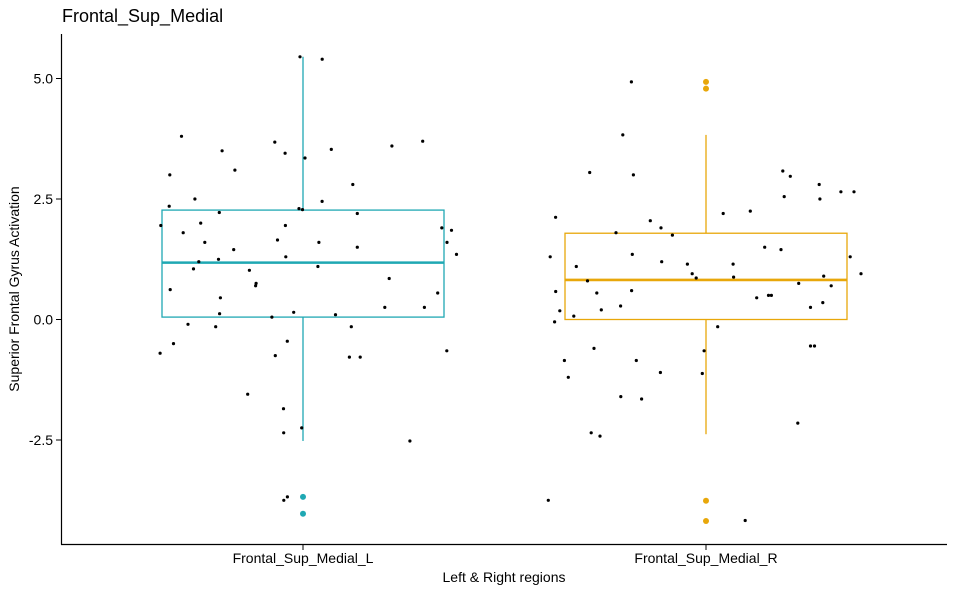 Image resolution: width=956 pixels, height=593 pixels. I want to click on y-tick-label: -2.5, so click(41, 440).